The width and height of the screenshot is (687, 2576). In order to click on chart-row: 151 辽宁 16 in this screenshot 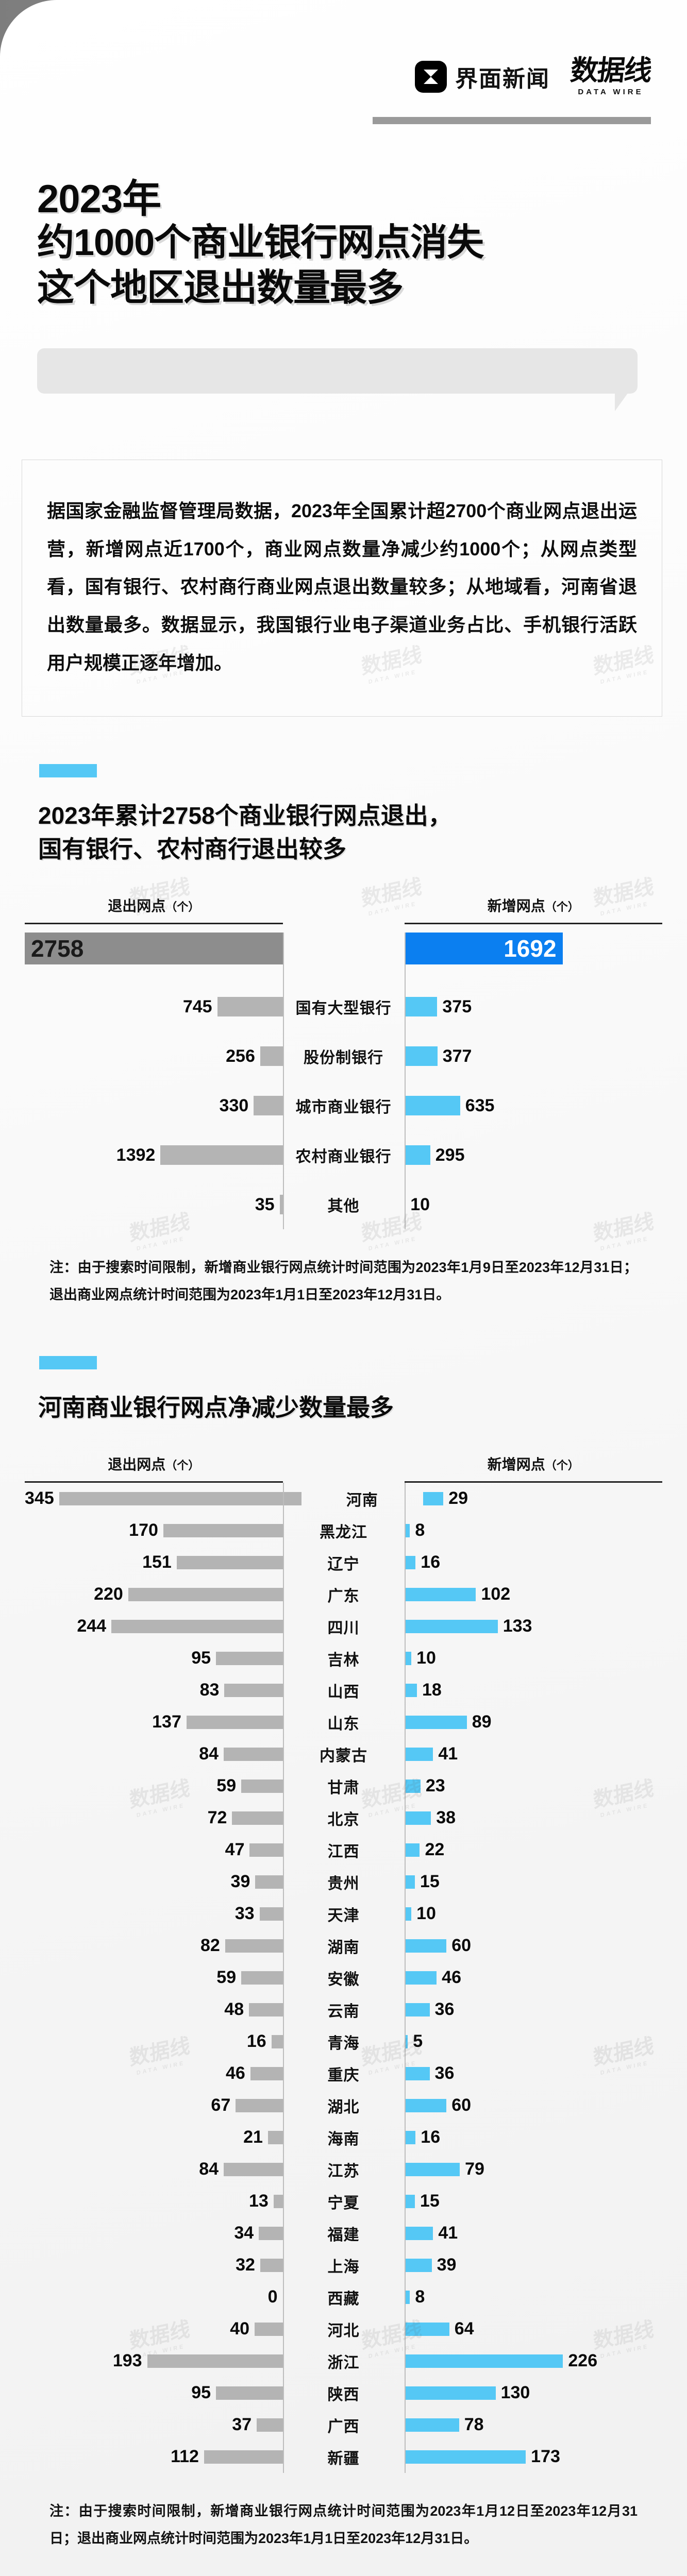, I will do `click(343, 1563)`.